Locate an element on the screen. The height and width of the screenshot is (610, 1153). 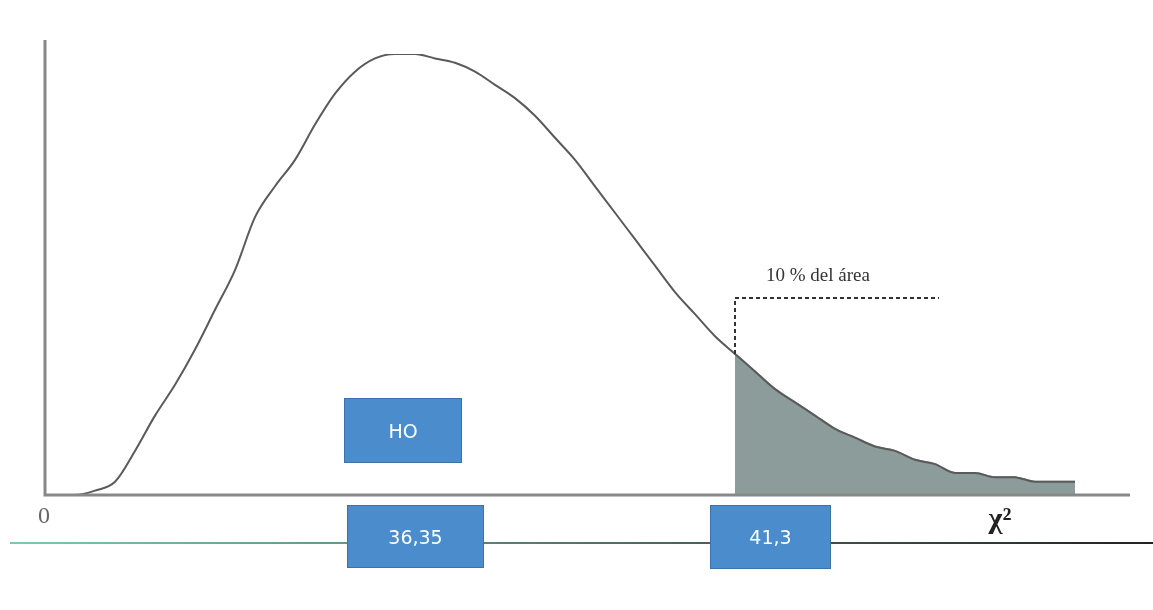
annotation: HO is located at coordinates (403, 430).